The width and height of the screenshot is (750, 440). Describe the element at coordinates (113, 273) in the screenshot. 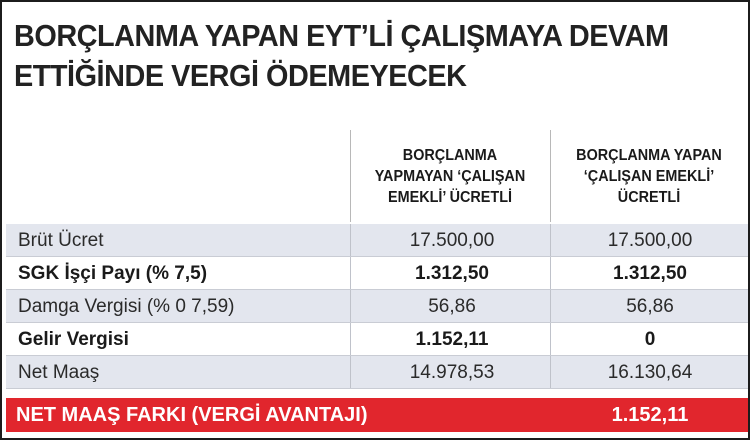

I see `row-label: SGK İşçi Payı (% 7,5)` at that location.